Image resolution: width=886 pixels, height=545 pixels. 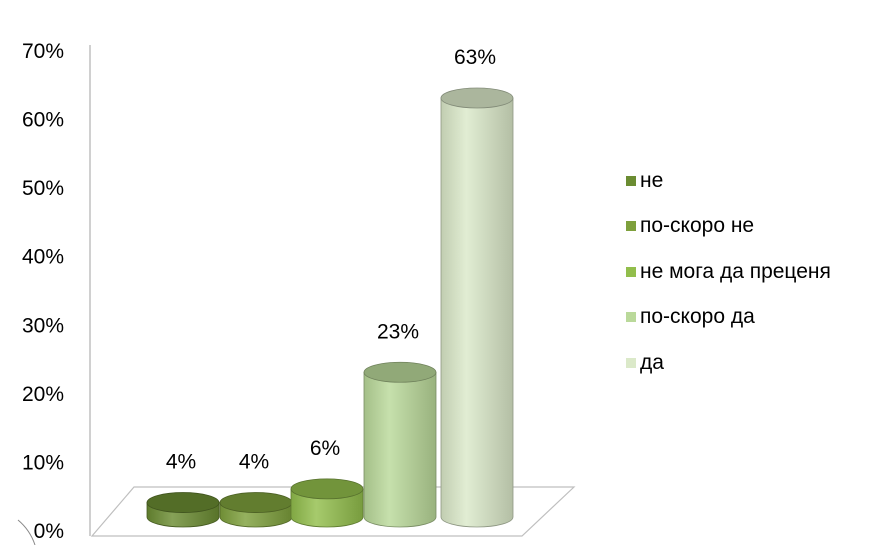 What do you see at coordinates (43, 120) in the screenshot?
I see `y-tick-label: 60%` at bounding box center [43, 120].